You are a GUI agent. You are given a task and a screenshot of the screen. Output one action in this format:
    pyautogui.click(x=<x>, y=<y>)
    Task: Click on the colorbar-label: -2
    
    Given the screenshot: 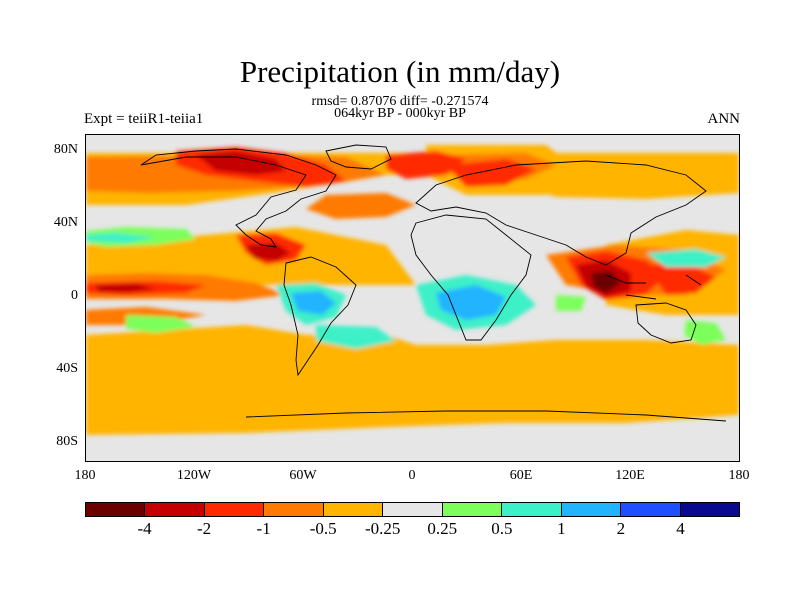 What is the action you would take?
    pyautogui.click(x=204, y=528)
    